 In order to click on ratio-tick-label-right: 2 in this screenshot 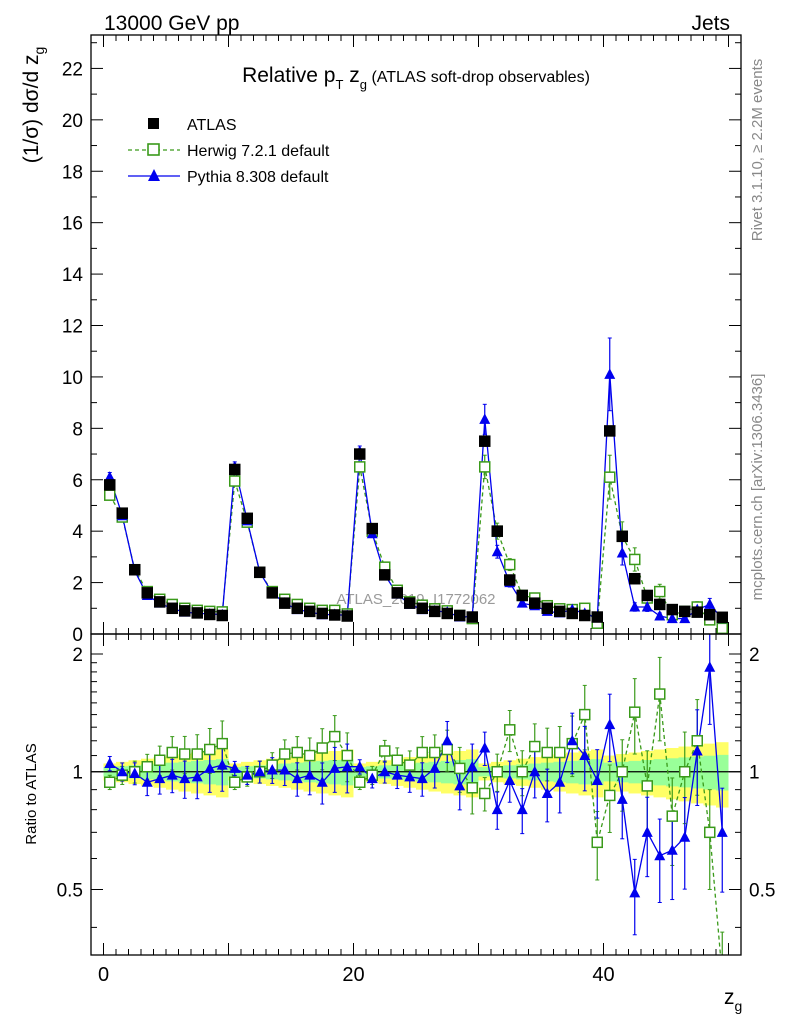, I will do `click(754, 655)`.